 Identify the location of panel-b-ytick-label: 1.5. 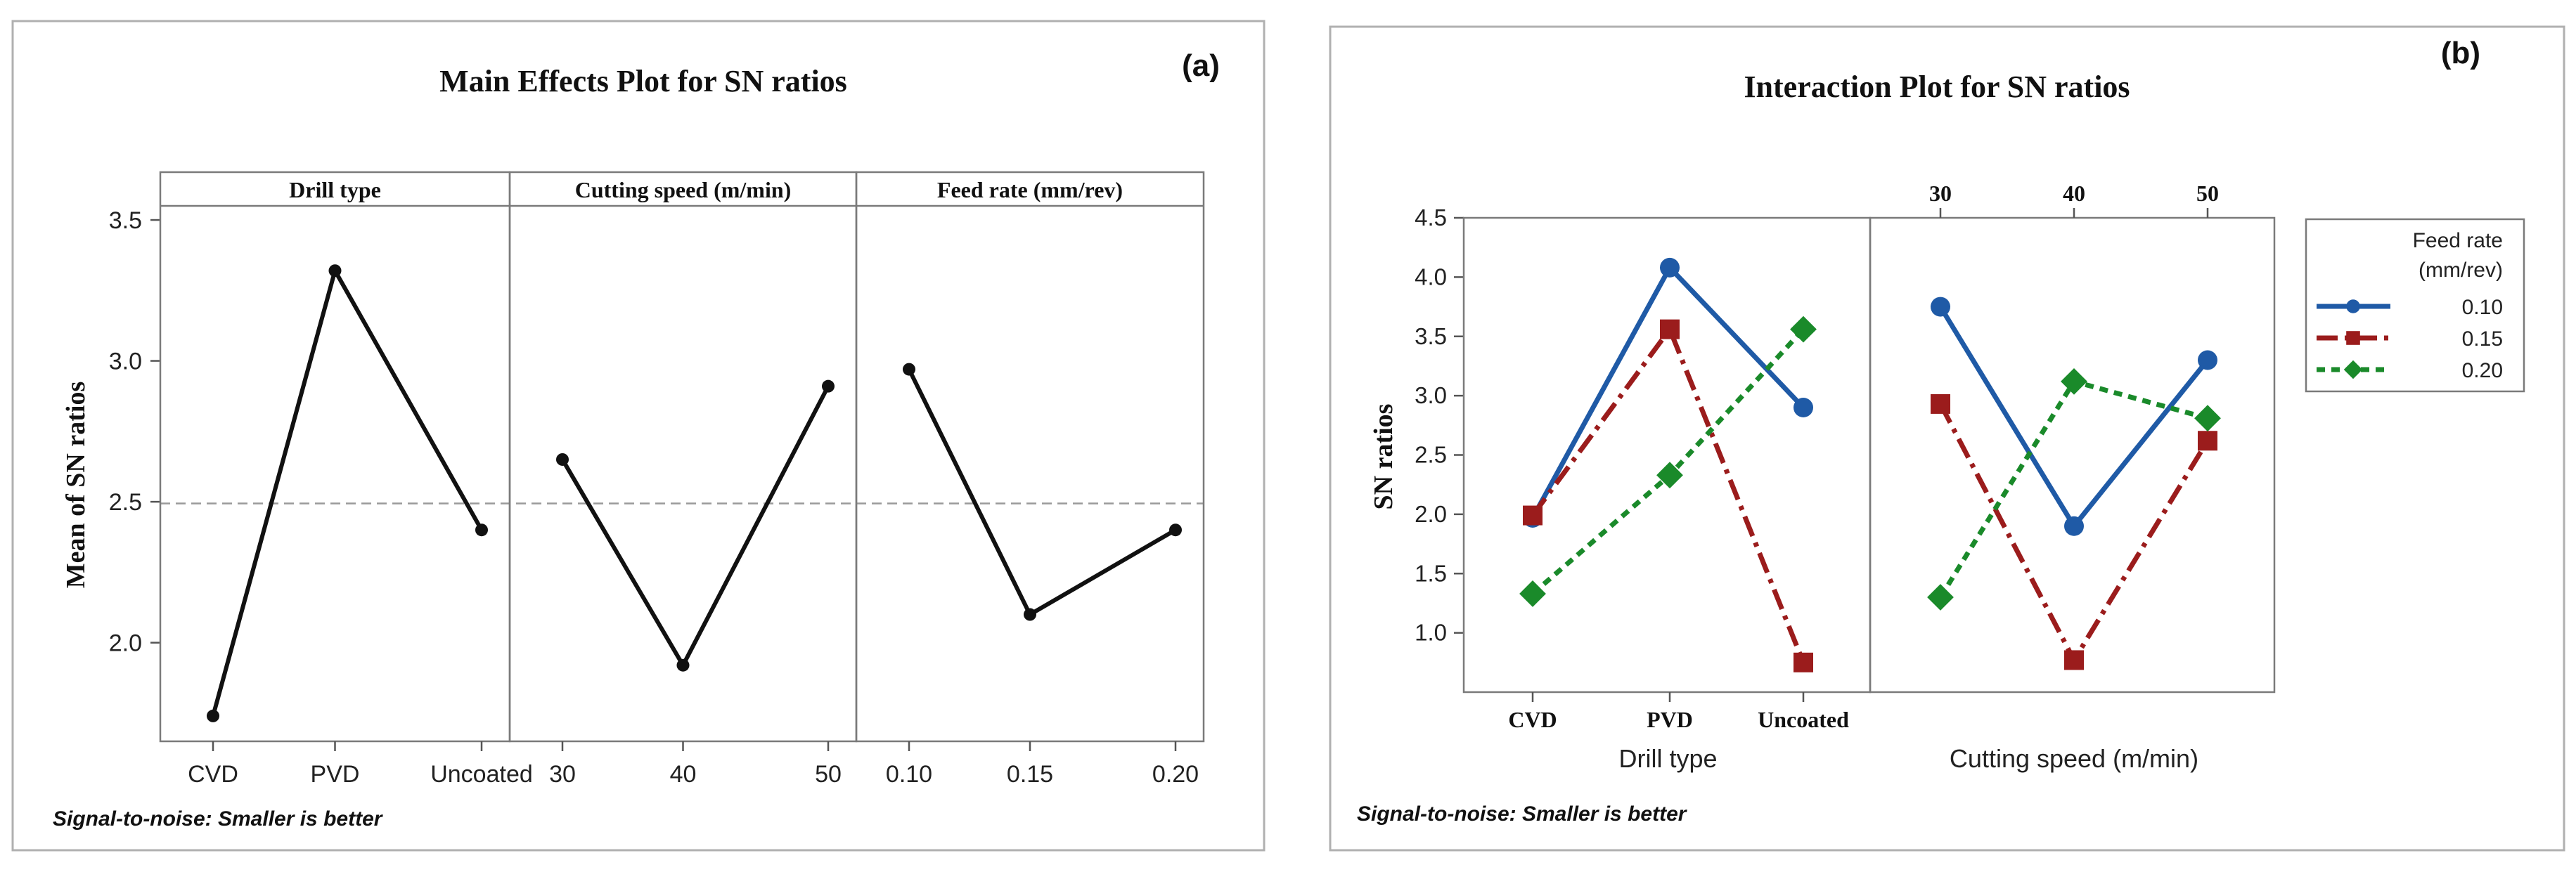
(1431, 573).